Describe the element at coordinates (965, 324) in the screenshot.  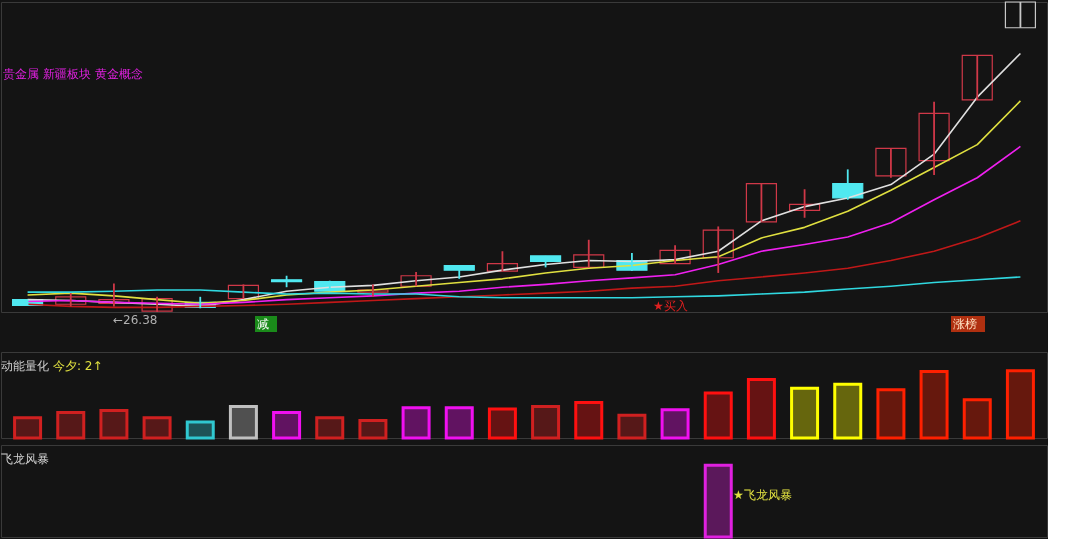
I see `text: 涨榜` at that location.